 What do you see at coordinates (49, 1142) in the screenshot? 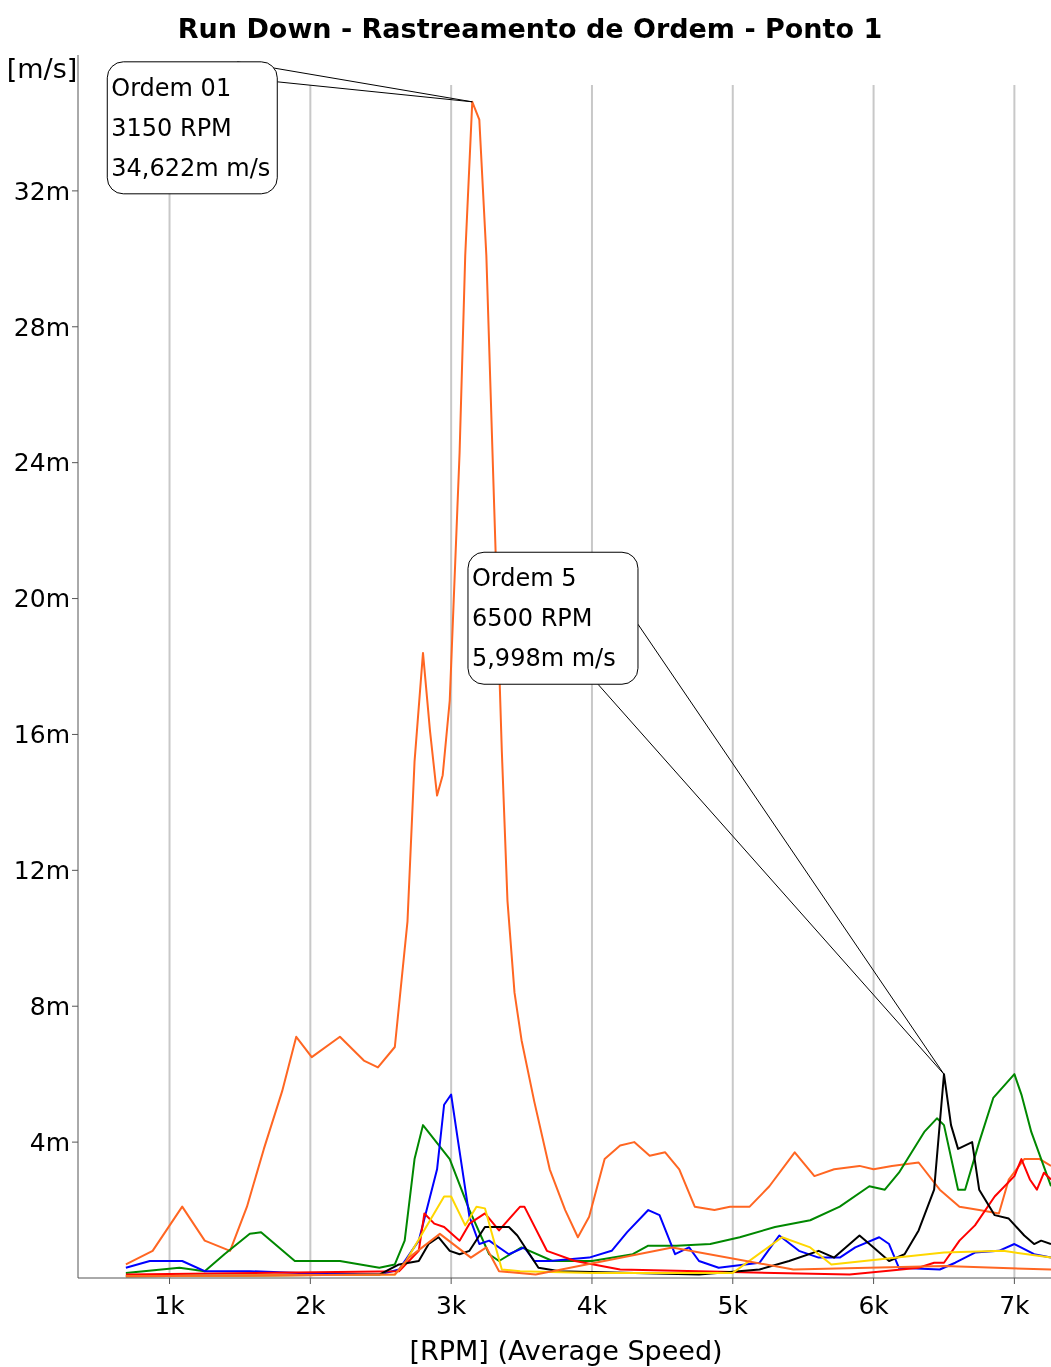
I see `y-tick-label: 4m` at bounding box center [49, 1142].